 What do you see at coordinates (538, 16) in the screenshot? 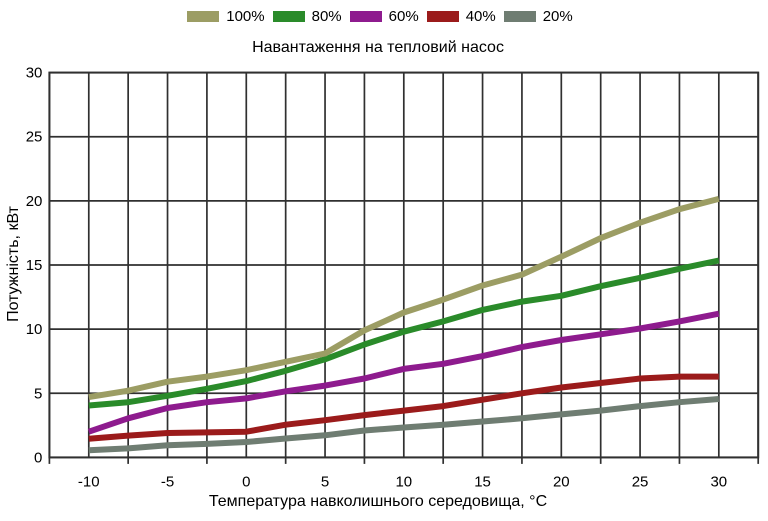
I see `legend-item-20%: 20%` at bounding box center [538, 16].